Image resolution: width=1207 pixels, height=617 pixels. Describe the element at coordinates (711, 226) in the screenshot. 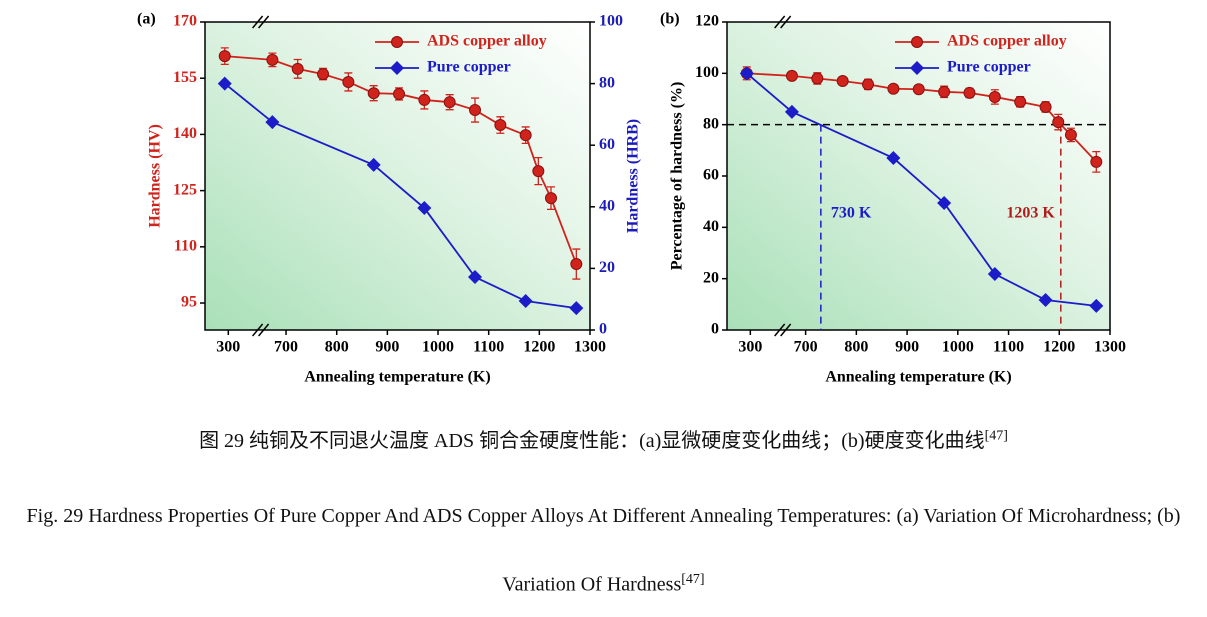

I see `y-tick-label: 40` at that location.